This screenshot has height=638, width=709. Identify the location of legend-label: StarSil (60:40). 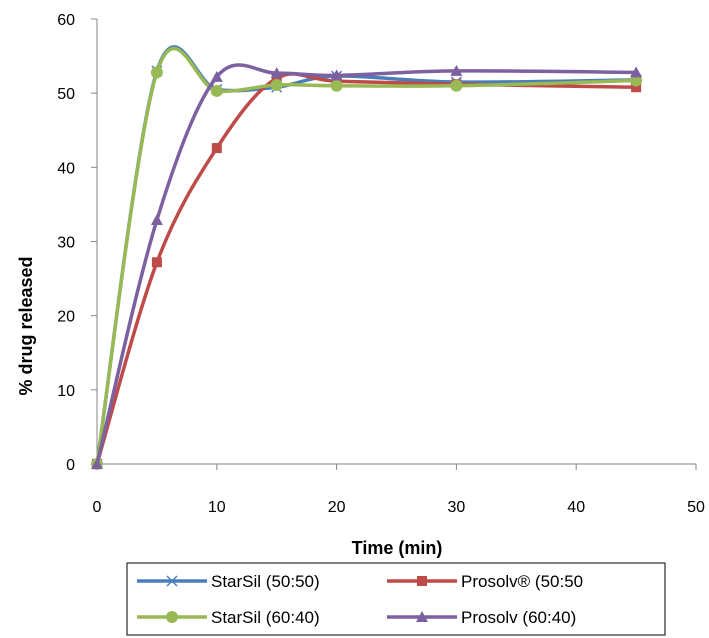
(265, 617).